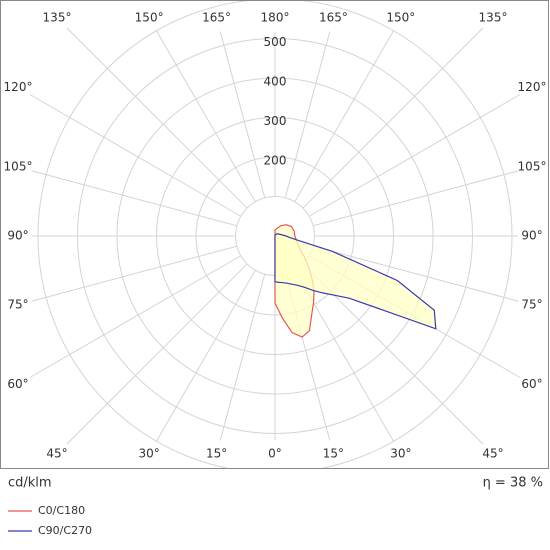 The height and width of the screenshot is (550, 550). I want to click on radius-label: 500, so click(275, 42).